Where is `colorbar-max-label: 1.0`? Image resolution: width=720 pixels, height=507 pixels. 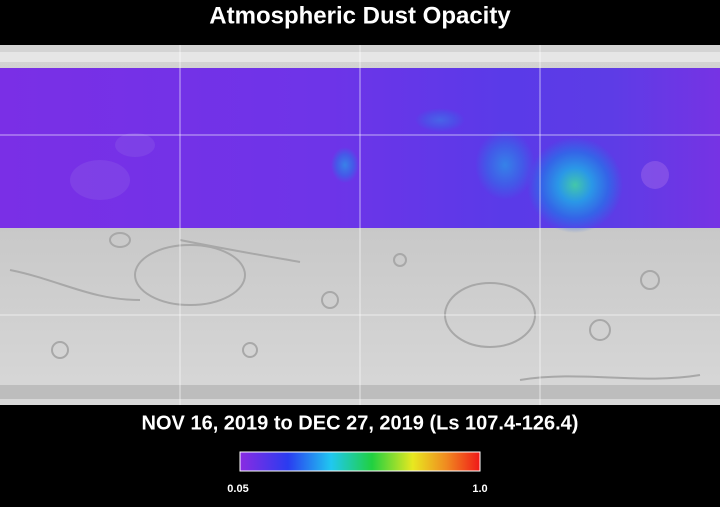 colorbar-max-label: 1.0 is located at coordinates (479, 489).